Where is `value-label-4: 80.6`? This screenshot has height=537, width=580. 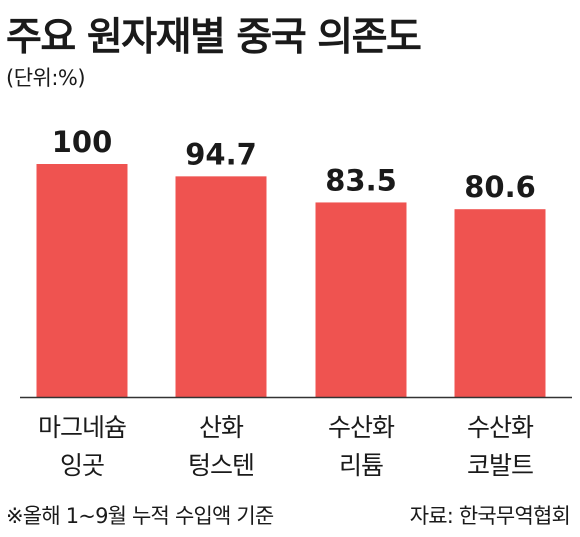 value-label-4: 80.6 is located at coordinates (500, 187).